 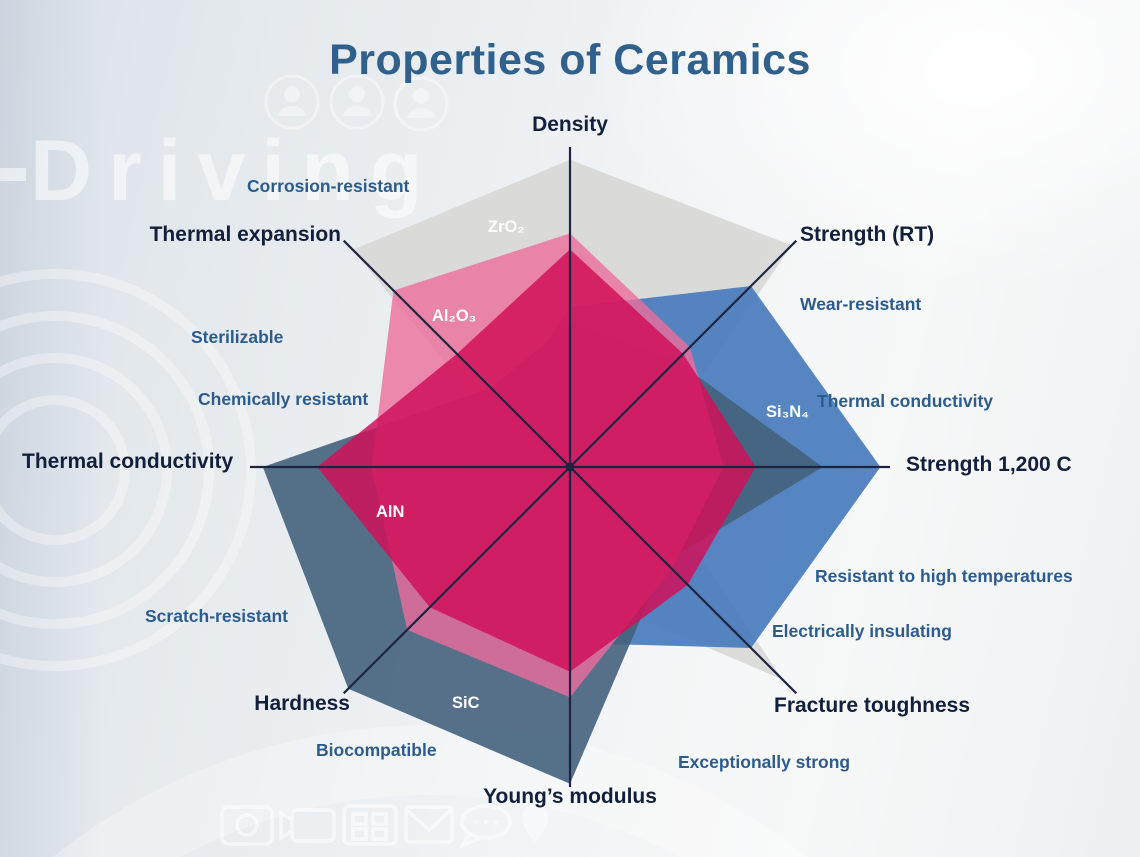 I want to click on chat-icon, so click(x=485, y=826).